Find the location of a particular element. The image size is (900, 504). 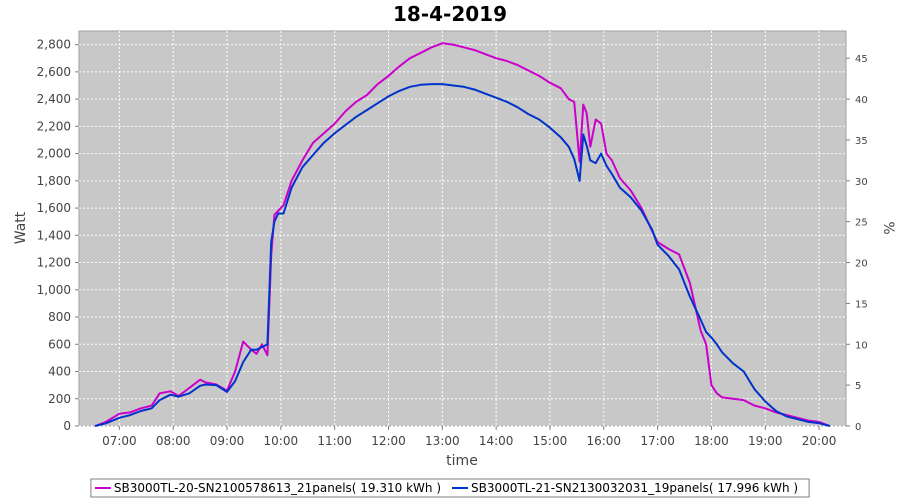

y-tick-label: 2,600 is located at coordinates (54, 72).